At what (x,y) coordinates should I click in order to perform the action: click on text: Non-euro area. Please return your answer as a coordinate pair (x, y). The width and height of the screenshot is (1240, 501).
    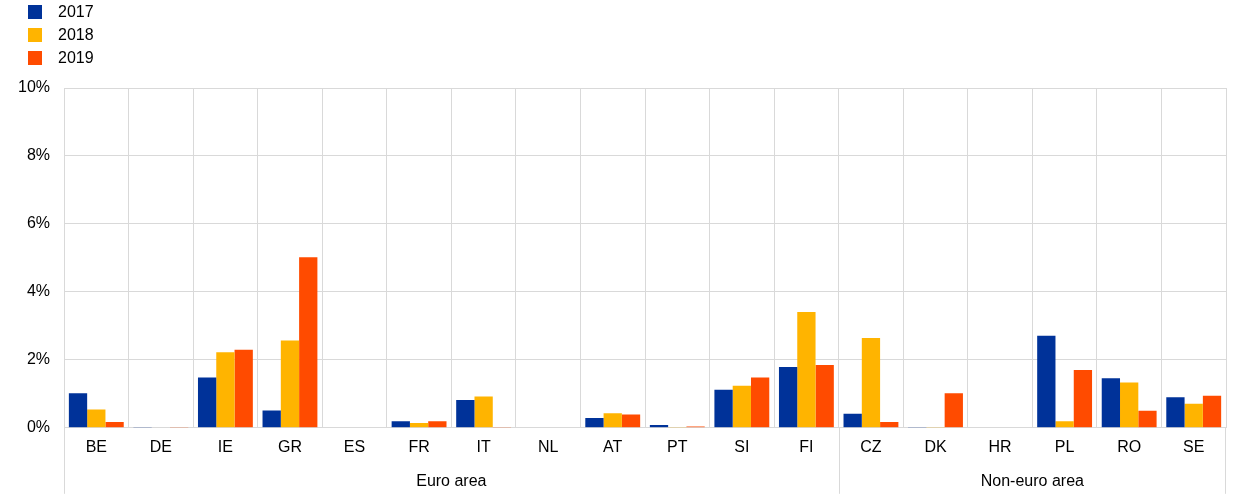
    Looking at the image, I should click on (1032, 481).